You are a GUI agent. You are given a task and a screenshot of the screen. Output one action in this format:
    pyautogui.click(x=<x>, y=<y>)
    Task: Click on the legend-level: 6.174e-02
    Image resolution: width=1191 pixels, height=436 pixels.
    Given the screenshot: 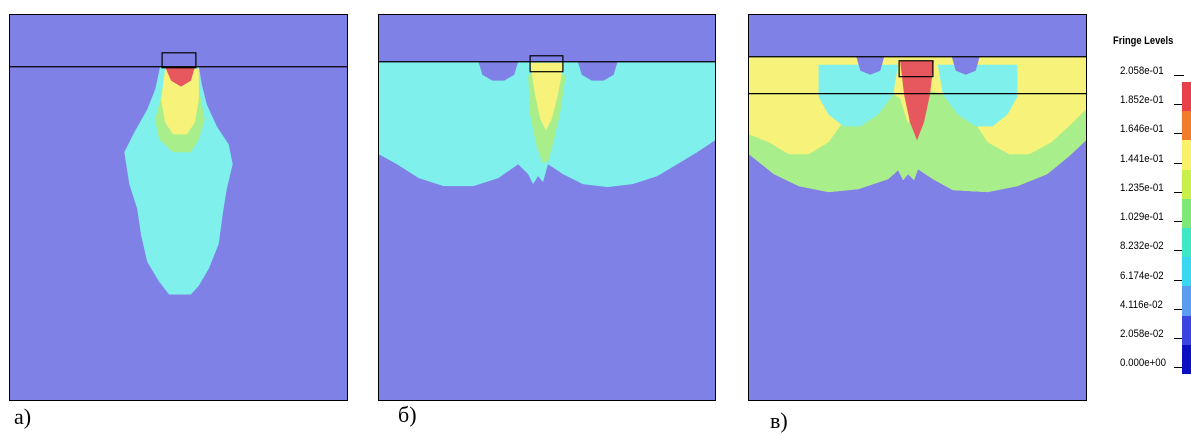 What is the action you would take?
    pyautogui.click(x=1152, y=276)
    